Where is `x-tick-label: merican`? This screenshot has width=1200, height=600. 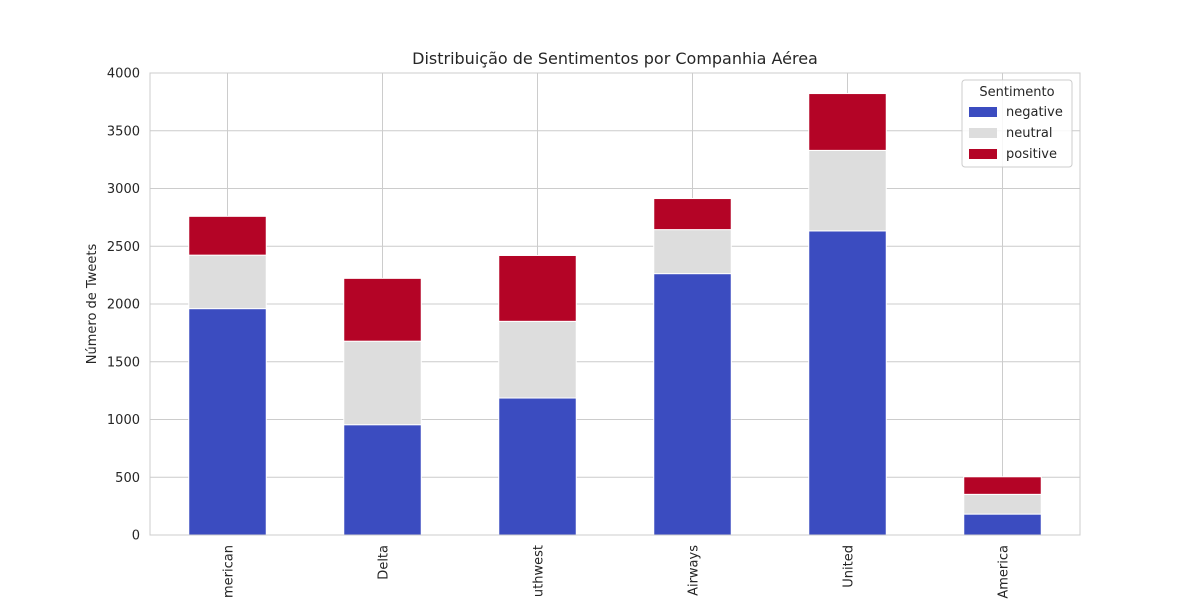 x-tick-label: merican is located at coordinates (229, 571).